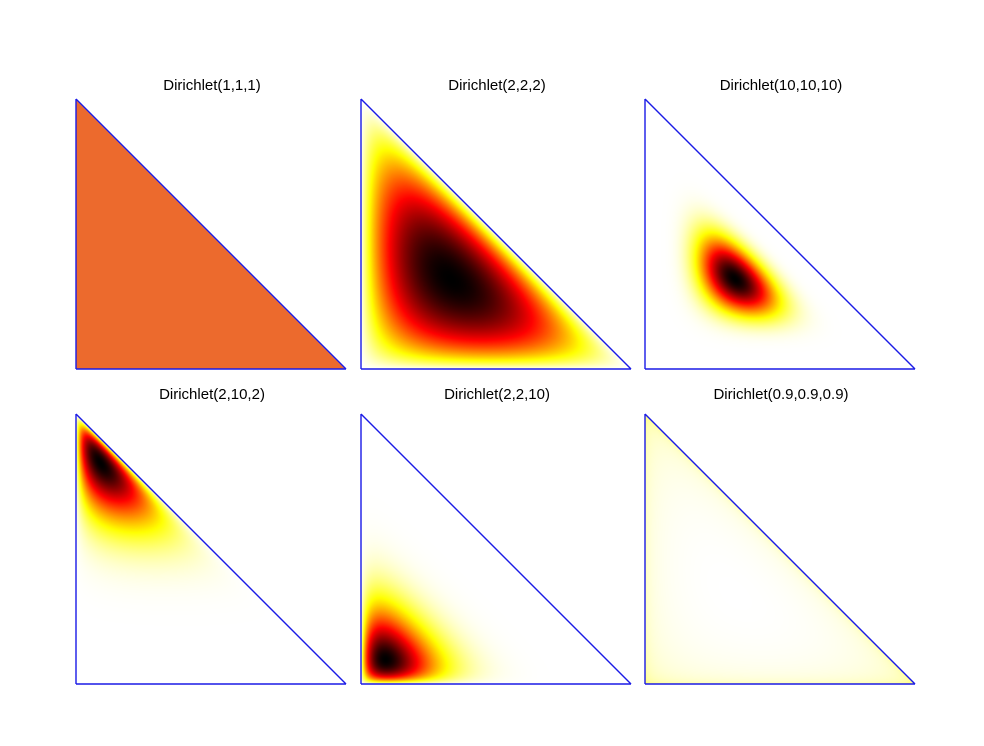 This screenshot has height=746, width=984. What do you see at coordinates (781, 85) in the screenshot?
I see `panel-title-dirichlet-10-10-10: Dirichlet(10,10,10)` at bounding box center [781, 85].